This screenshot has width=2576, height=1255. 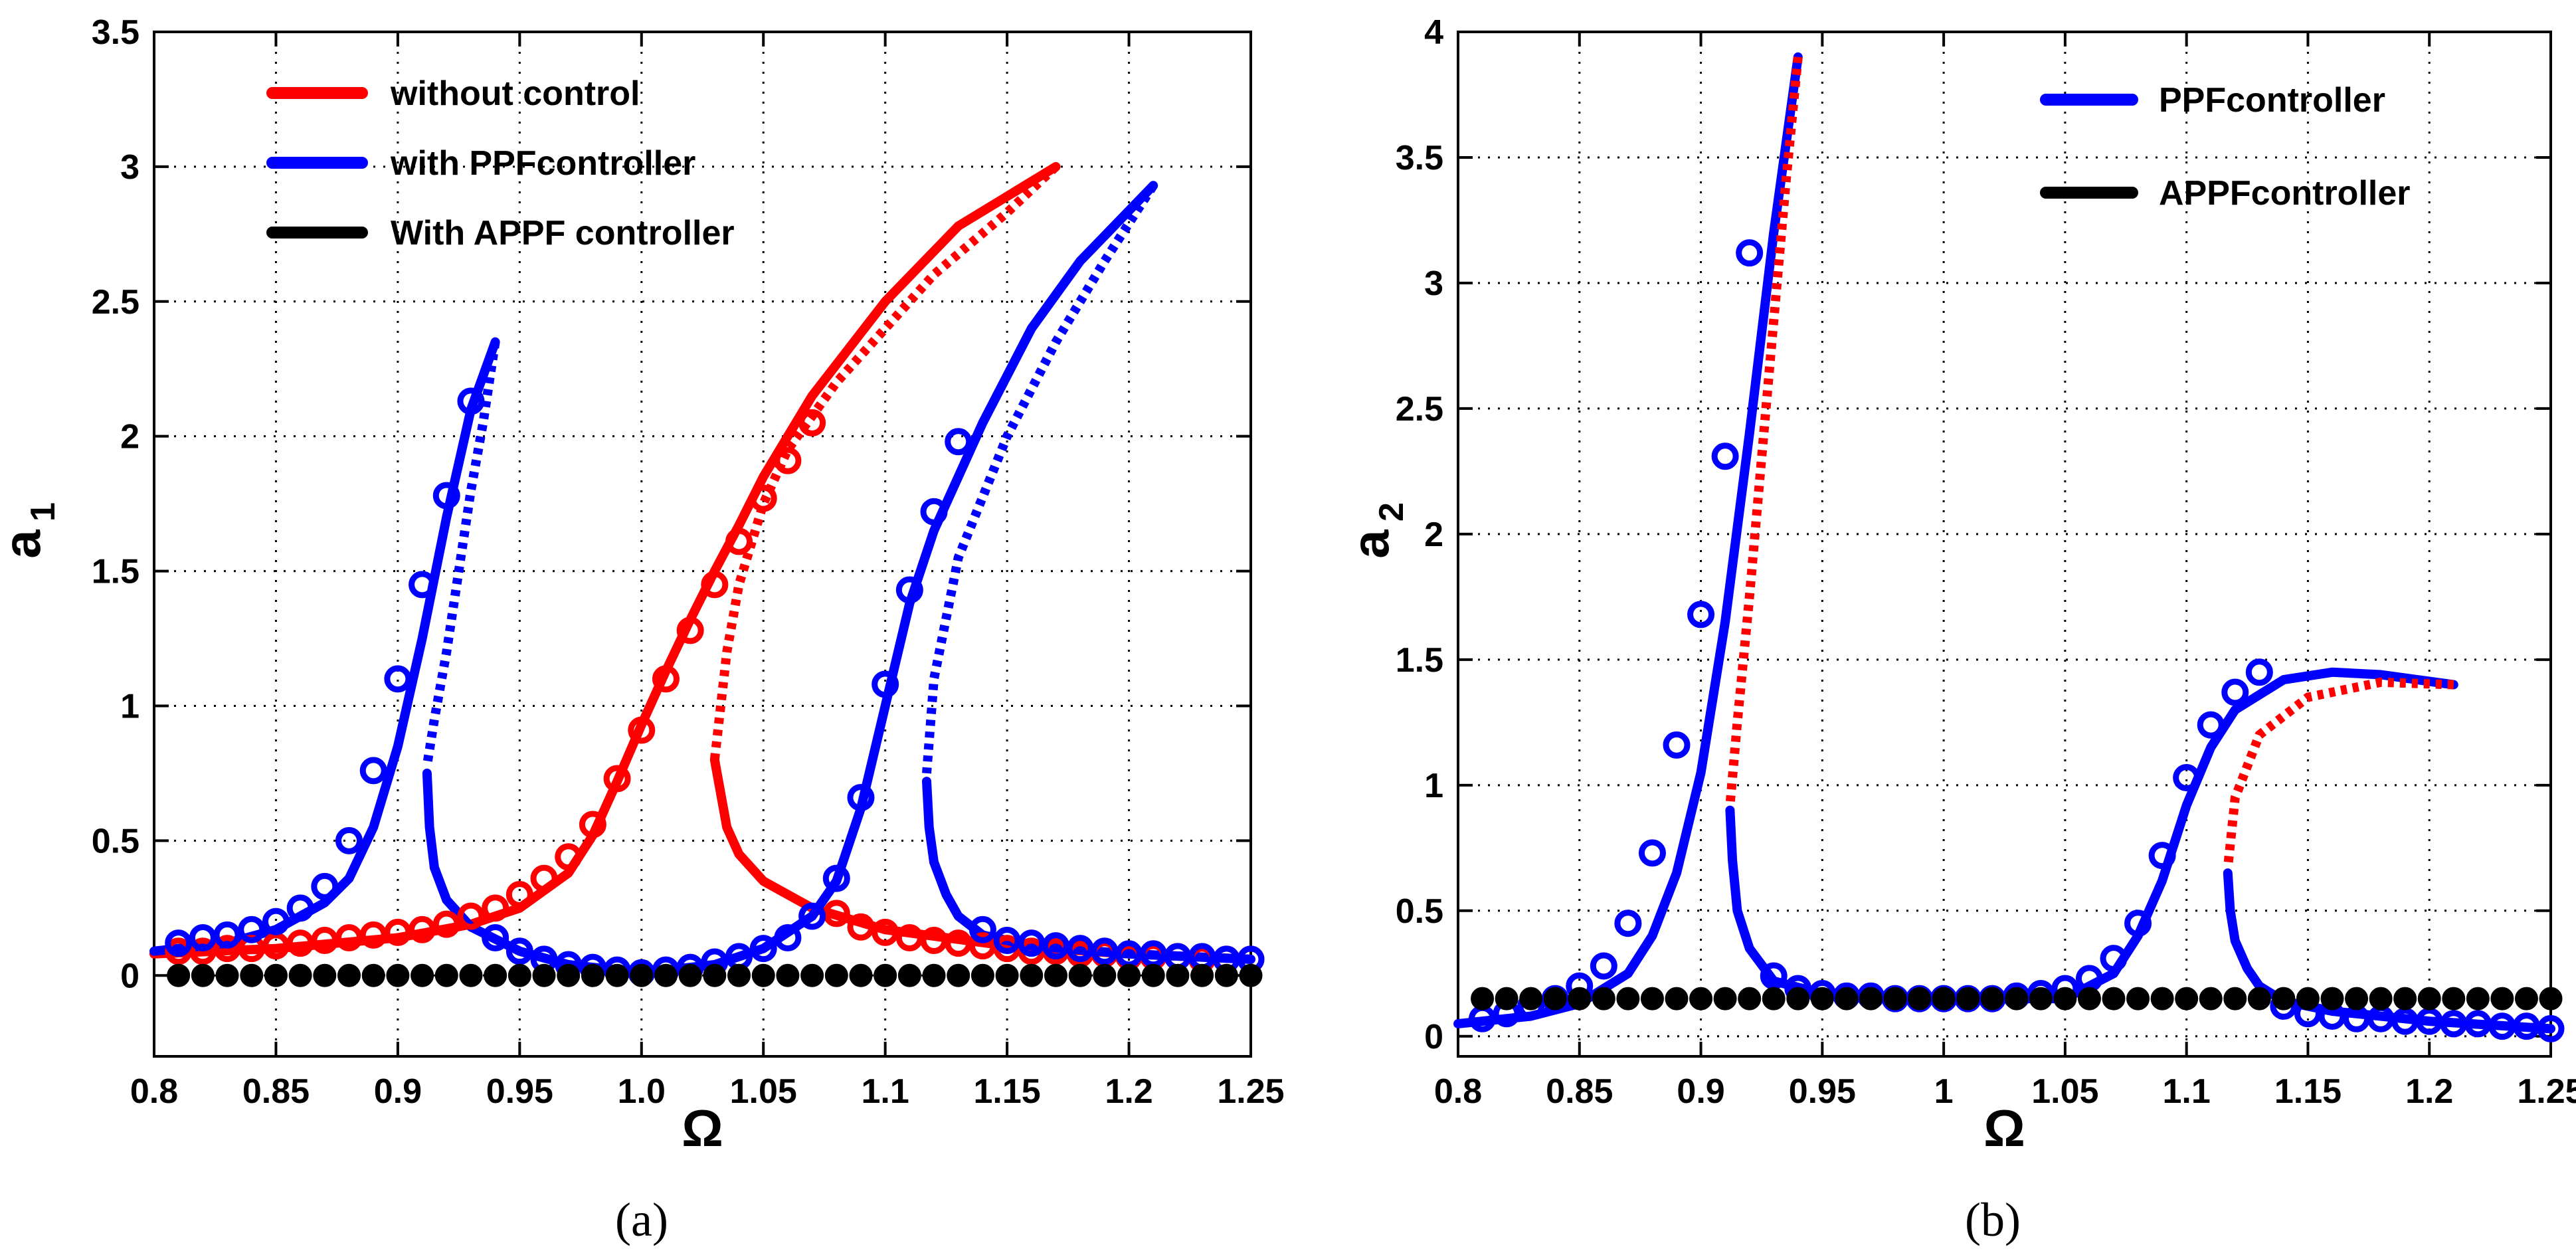 I want to click on x-tick-label: 1.15, so click(x=1007, y=1092).